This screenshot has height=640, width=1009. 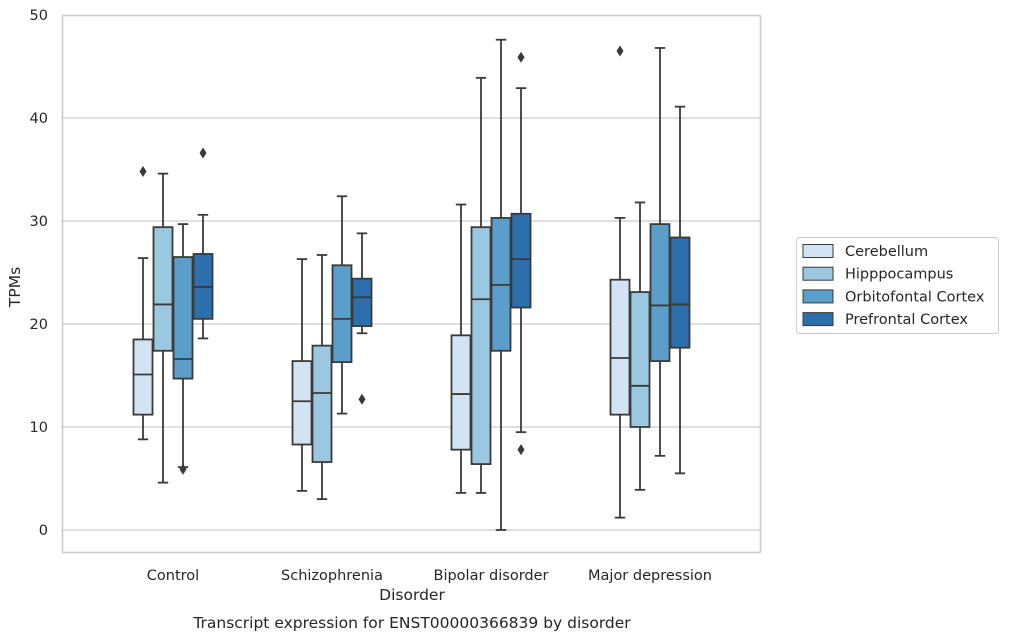 What do you see at coordinates (39, 325) in the screenshot?
I see `y-tick-label: 20` at bounding box center [39, 325].